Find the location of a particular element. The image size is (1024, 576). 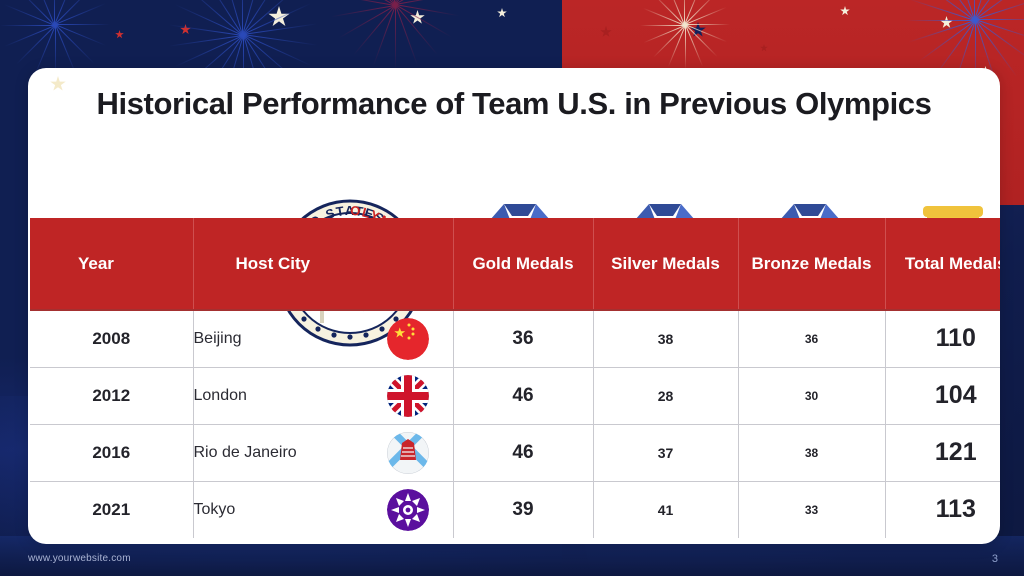

cell-total-medals: 121 is located at coordinates (942, 452).